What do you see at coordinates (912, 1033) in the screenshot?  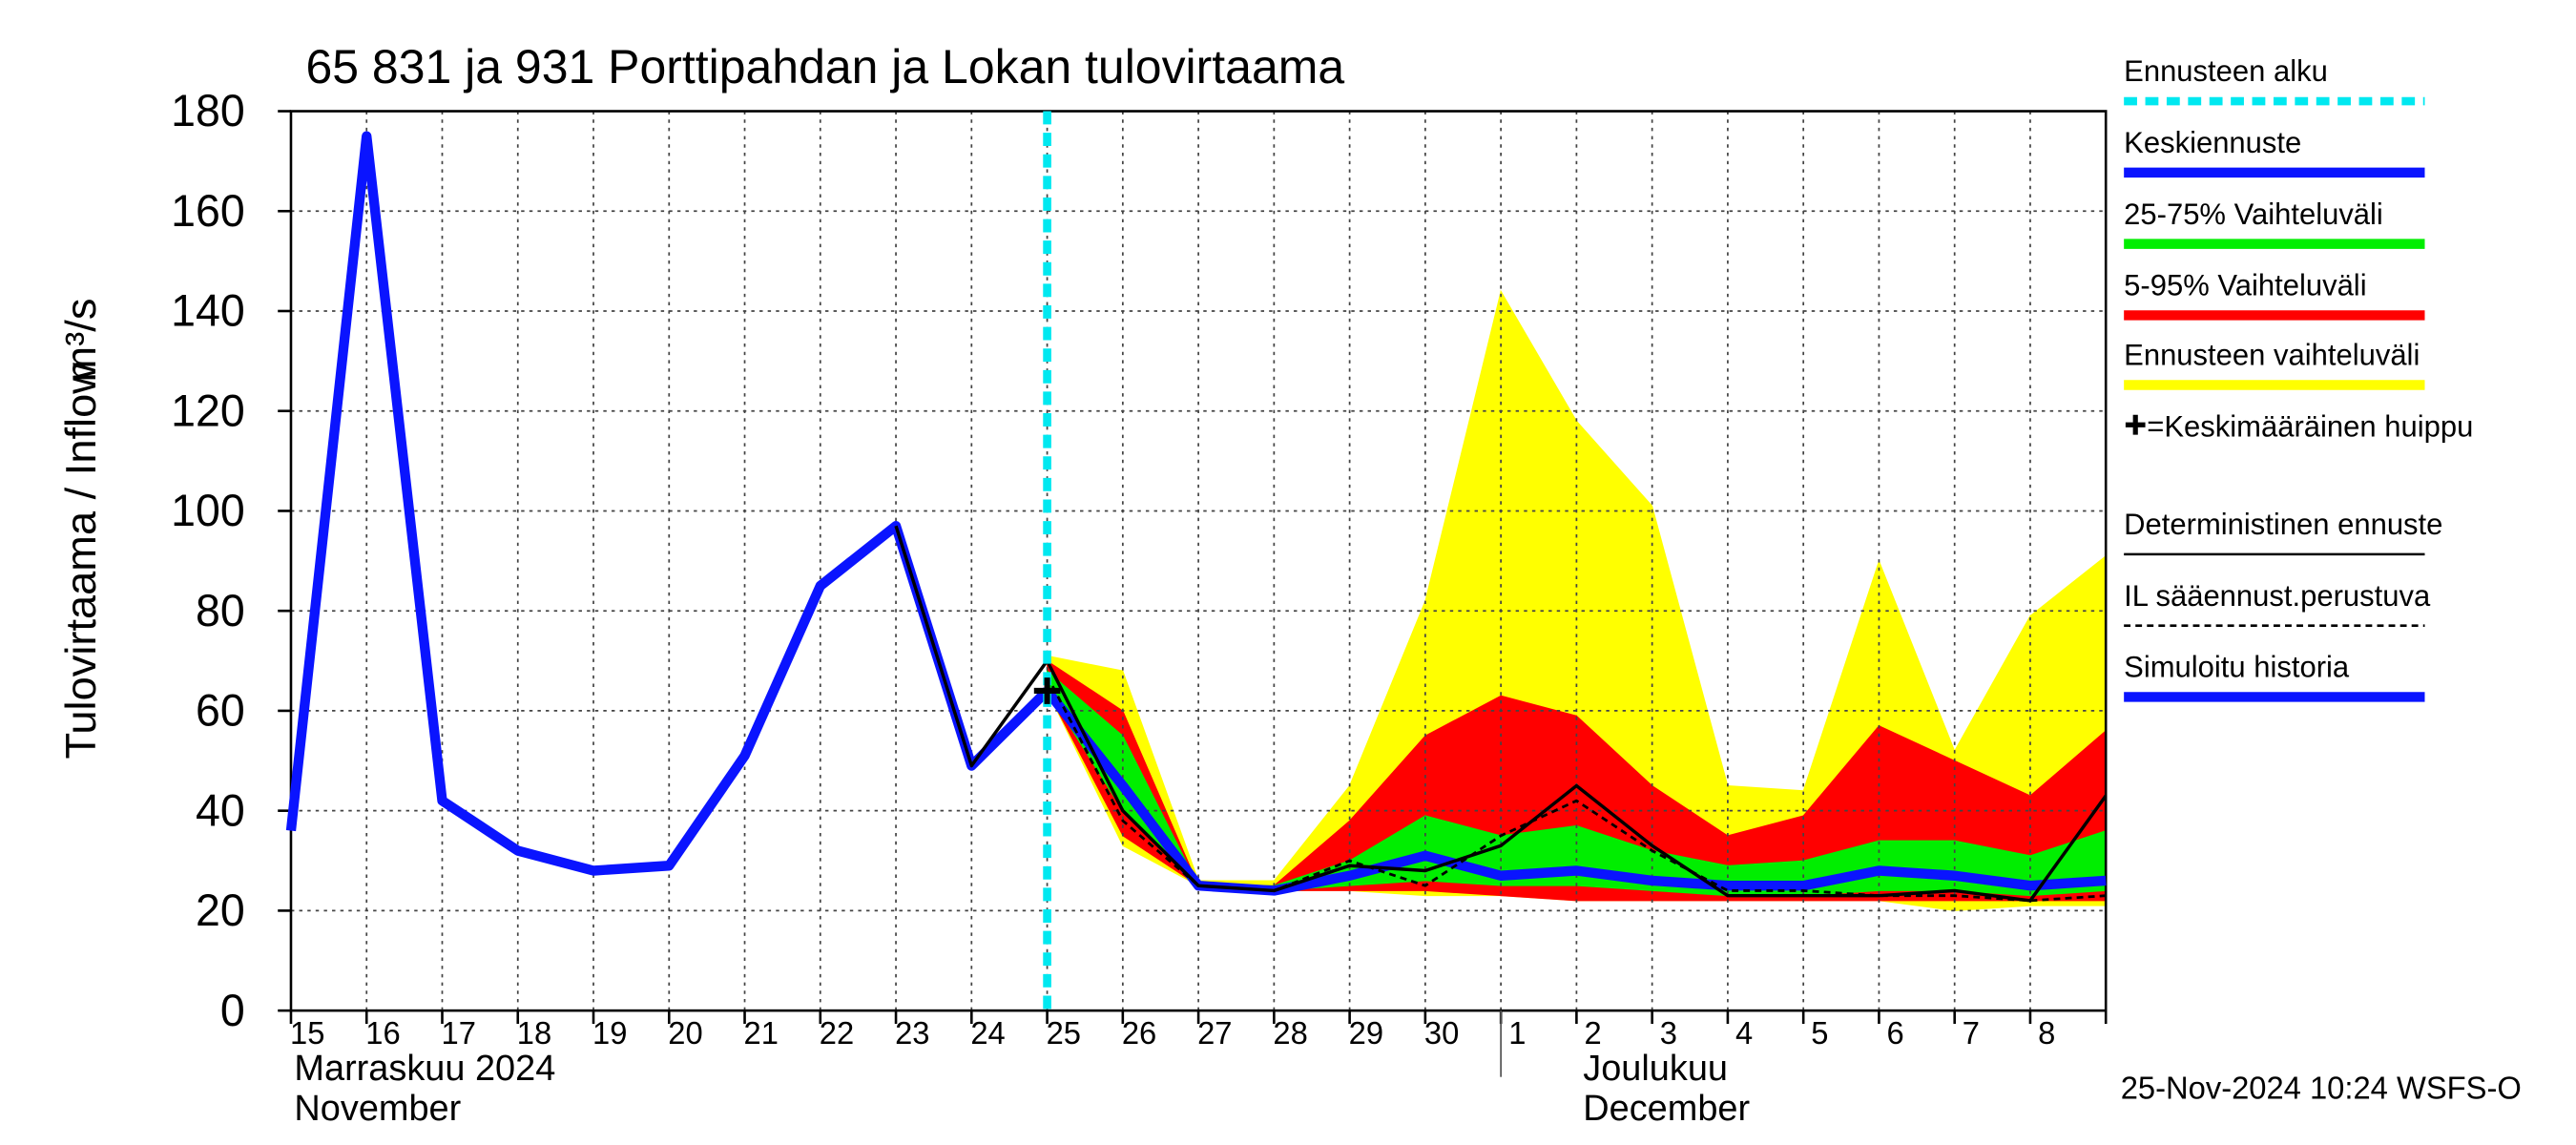 I see `x-tick-label: 23` at bounding box center [912, 1033].